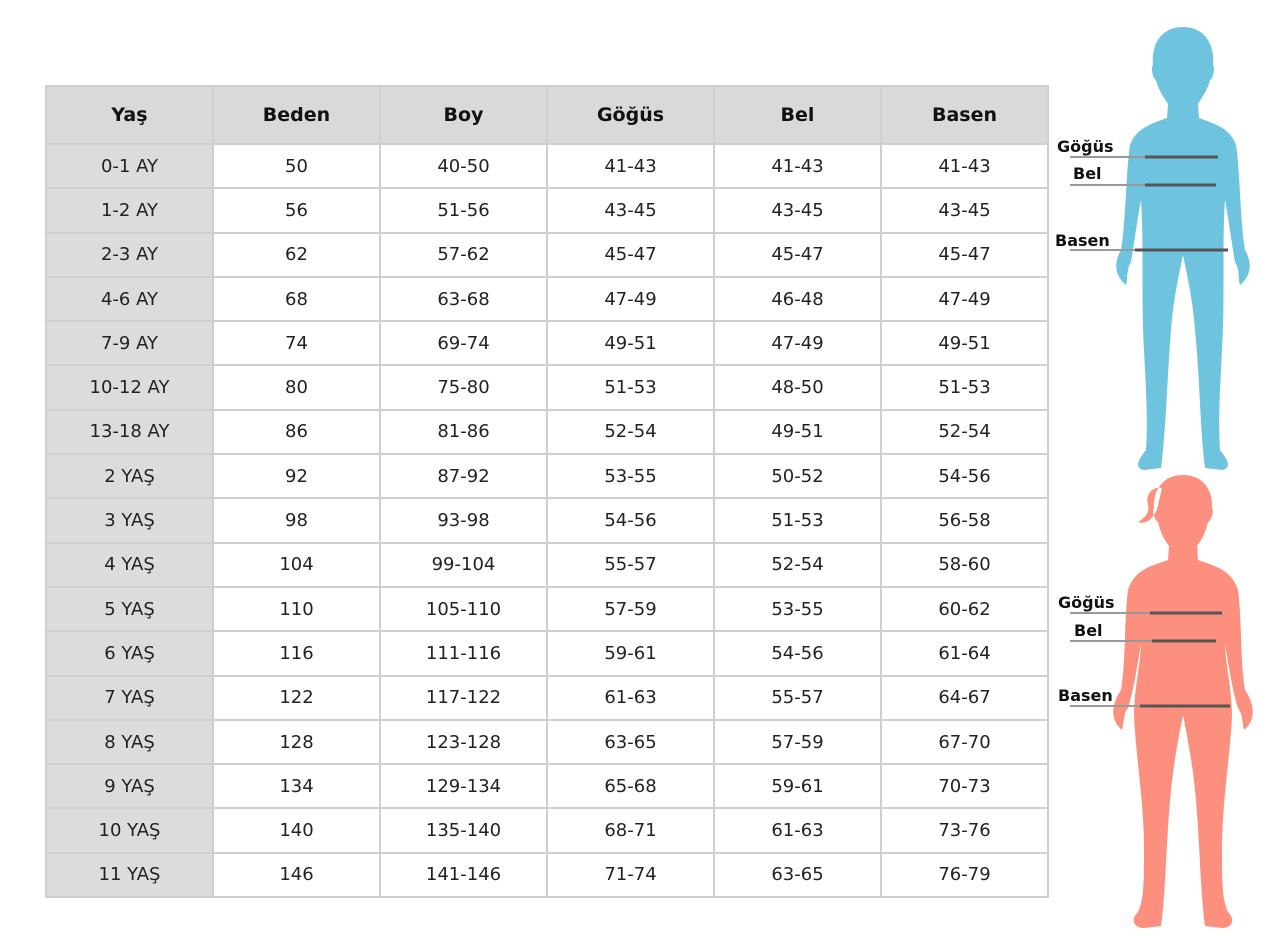  What do you see at coordinates (296, 299) in the screenshot?
I see `size-cell: 68` at bounding box center [296, 299].